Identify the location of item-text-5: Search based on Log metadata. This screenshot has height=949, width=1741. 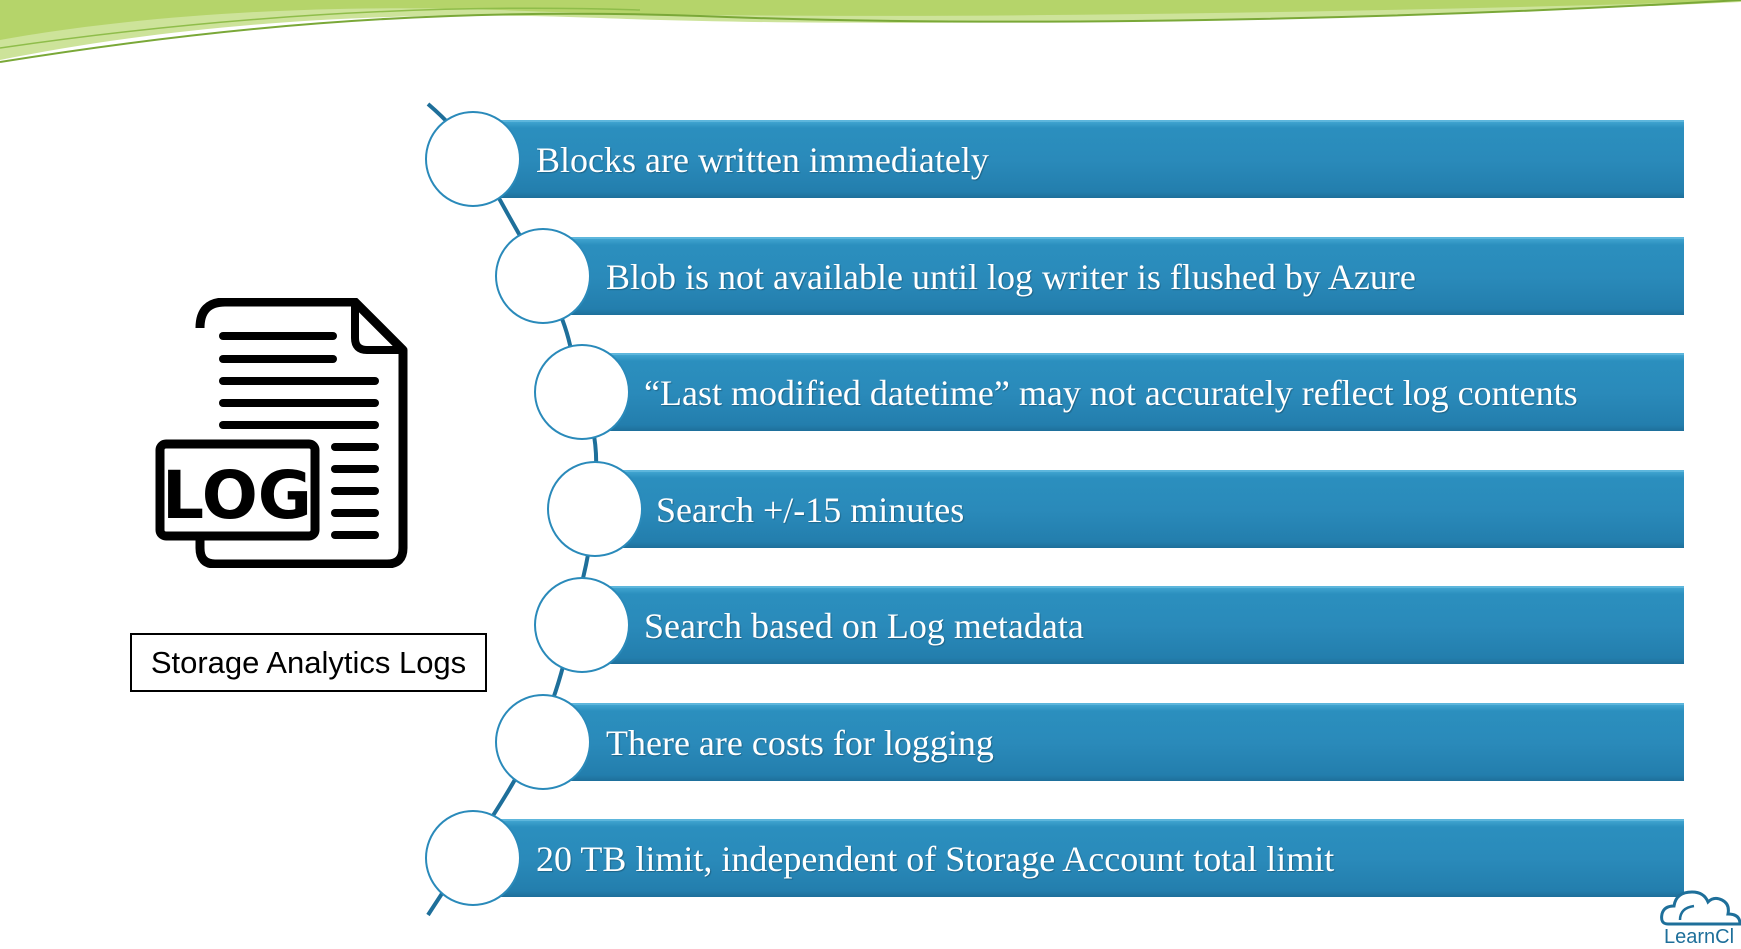
(864, 626).